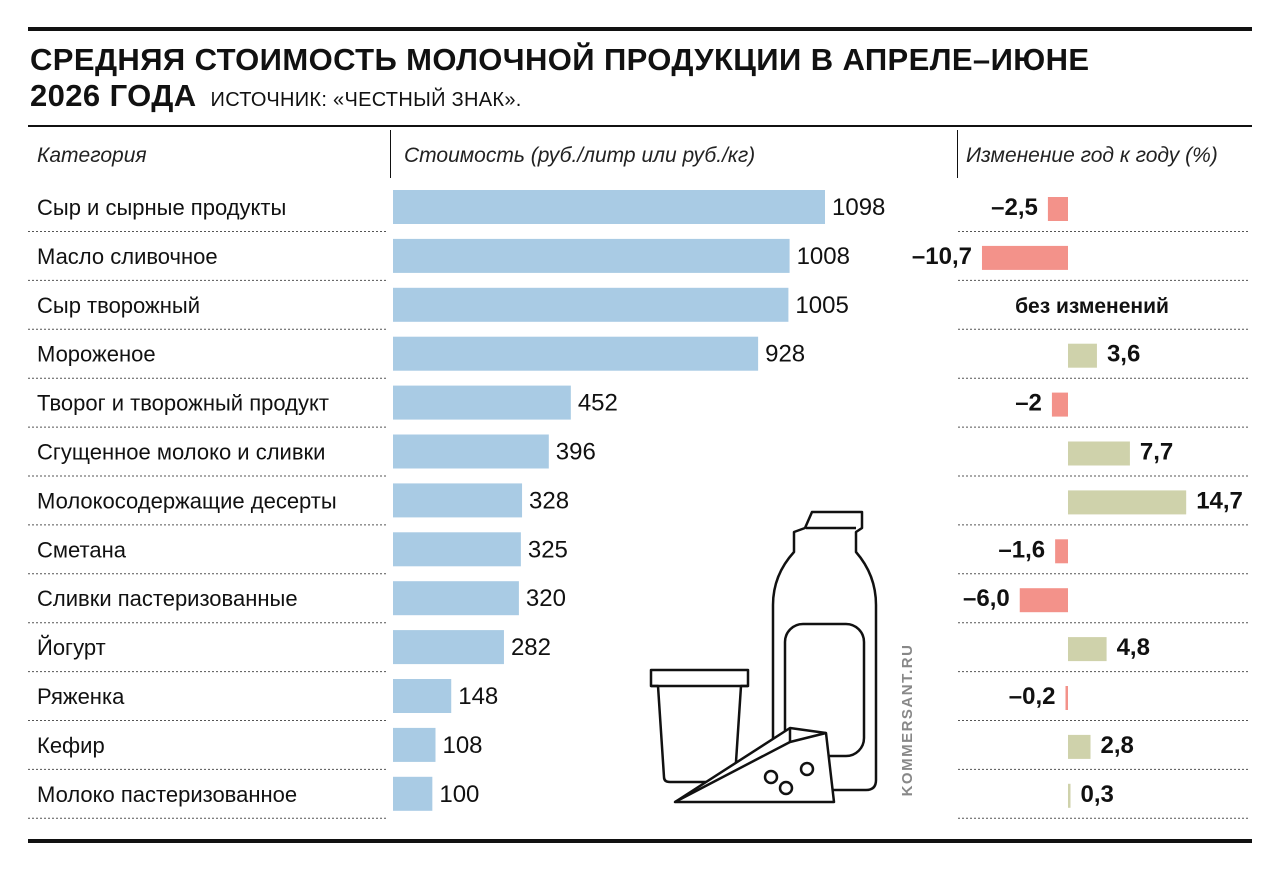 This screenshot has height=871, width=1280. I want to click on change-value-label: 14,7, so click(1219, 500).